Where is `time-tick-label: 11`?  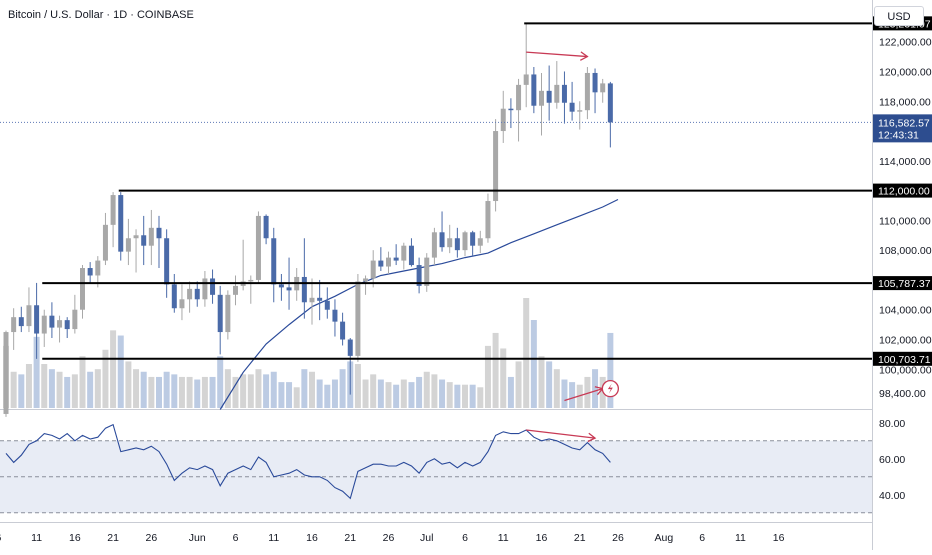
time-tick-label: 11 is located at coordinates (740, 538).